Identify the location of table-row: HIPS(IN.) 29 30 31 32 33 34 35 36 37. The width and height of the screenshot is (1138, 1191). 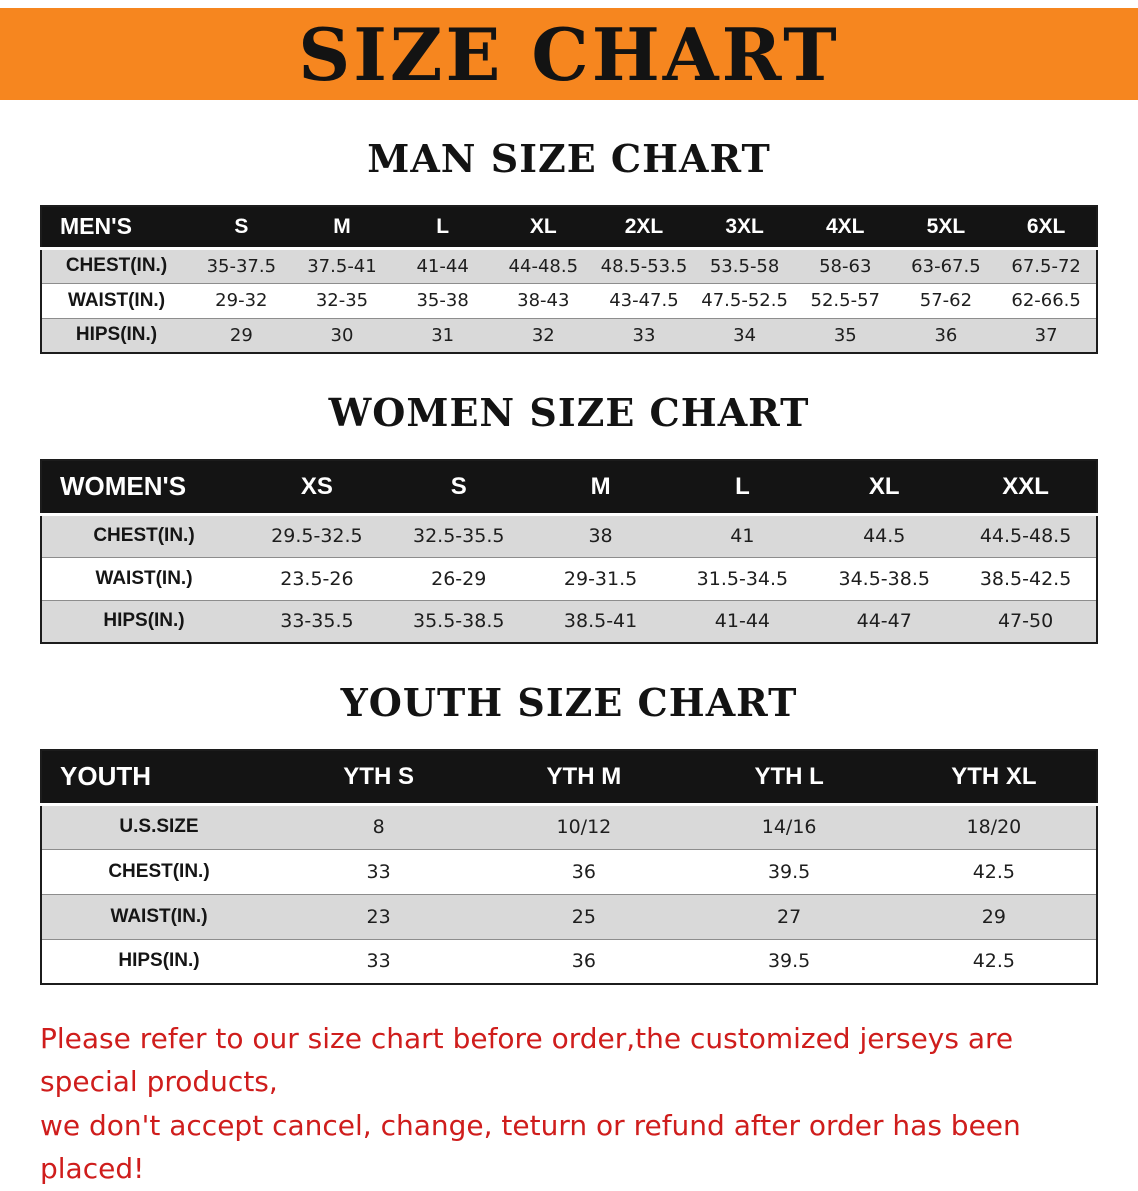
(569, 335).